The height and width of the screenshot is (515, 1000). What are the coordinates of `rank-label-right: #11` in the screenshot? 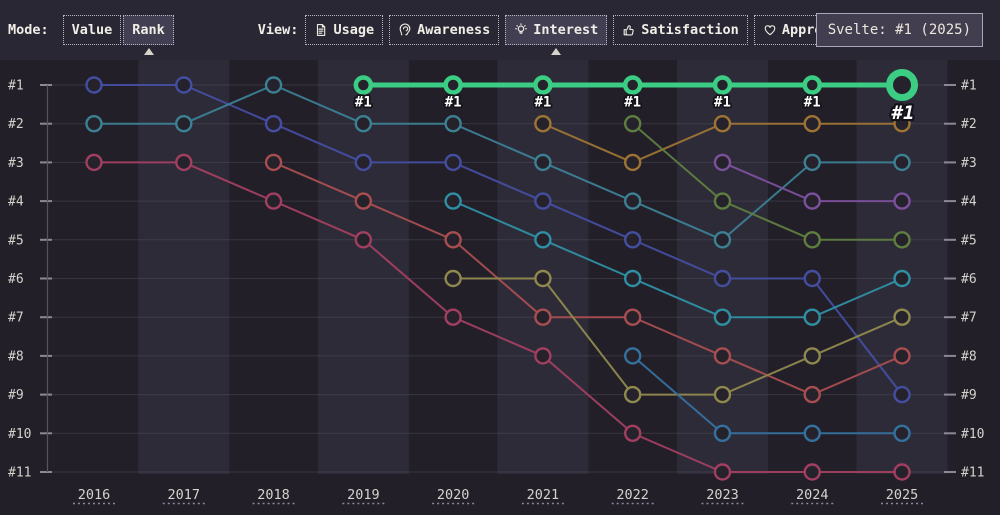 It's located at (972, 473).